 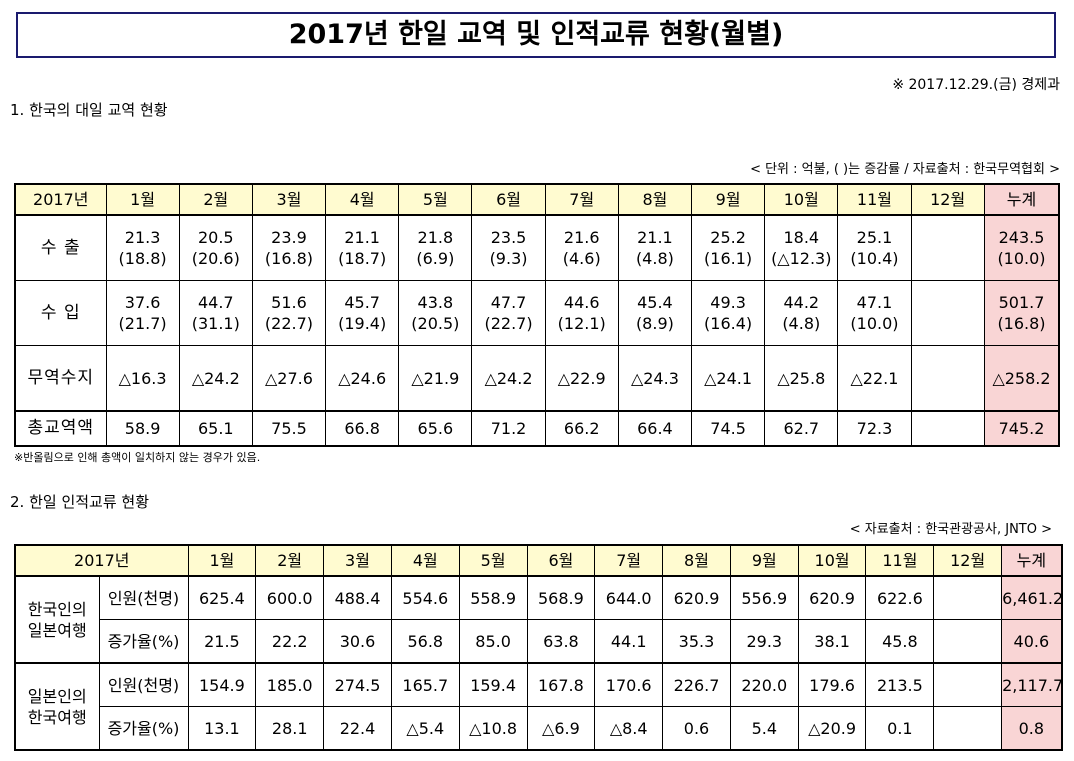 I want to click on table-cell: 220.0, so click(x=764, y=684).